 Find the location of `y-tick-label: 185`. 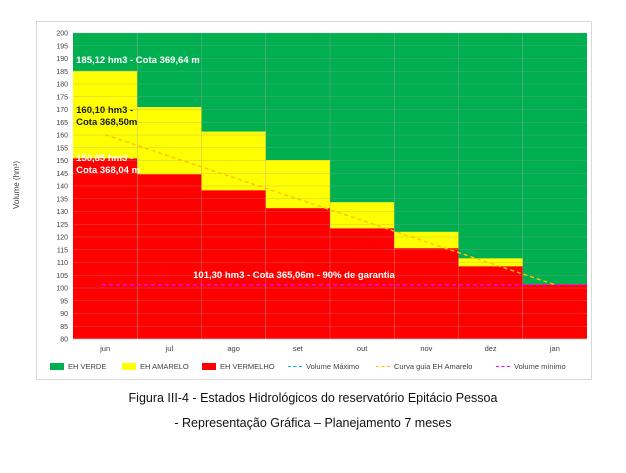

y-tick-label: 185 is located at coordinates (62, 72).